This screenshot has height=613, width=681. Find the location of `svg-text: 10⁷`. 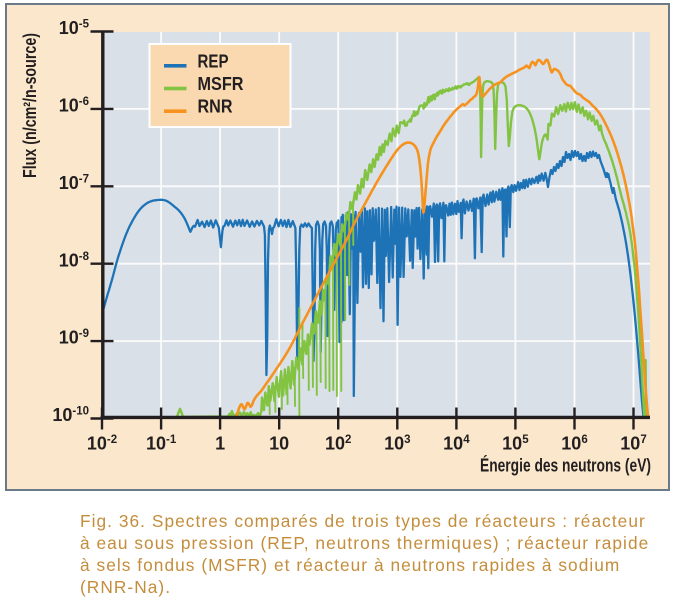

svg-text: 10⁷ is located at coordinates (633, 444).